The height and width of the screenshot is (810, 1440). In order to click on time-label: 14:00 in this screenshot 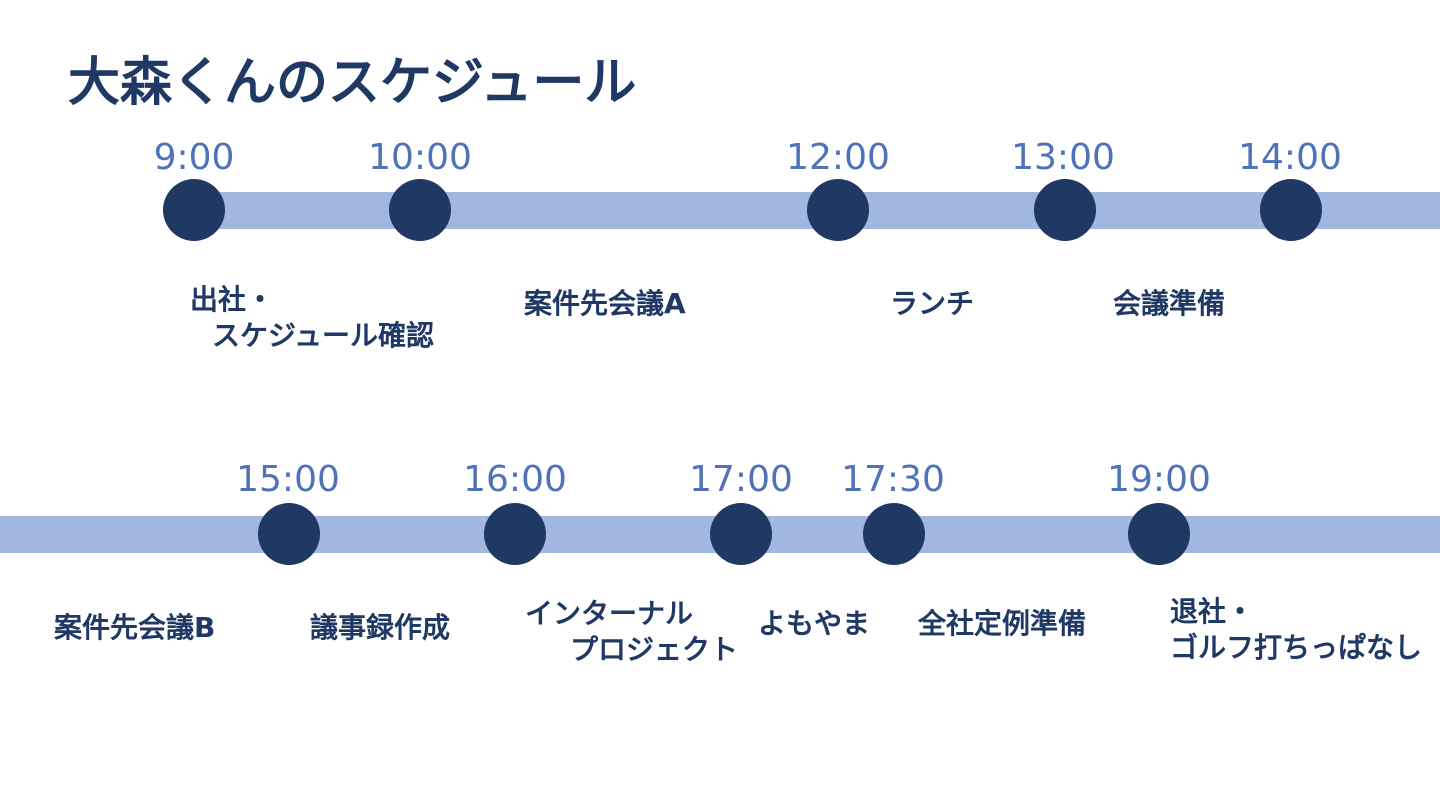, I will do `click(1290, 157)`.